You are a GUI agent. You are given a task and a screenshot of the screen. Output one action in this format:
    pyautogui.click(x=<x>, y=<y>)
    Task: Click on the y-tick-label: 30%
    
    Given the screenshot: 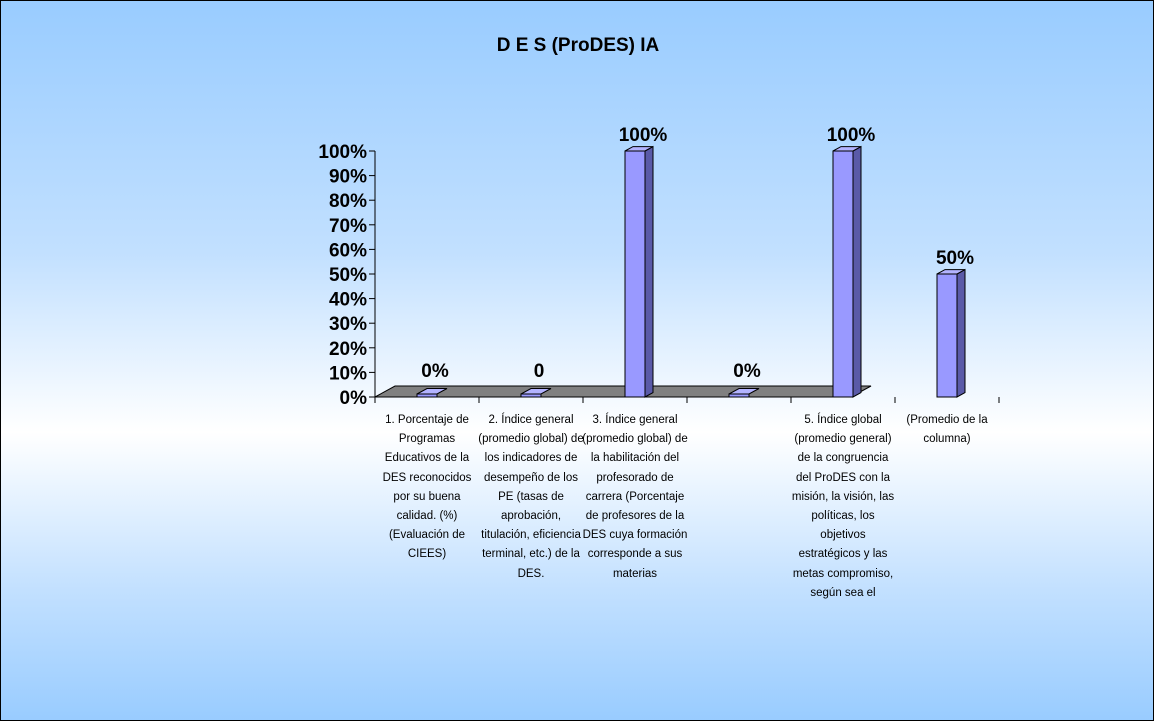 What is the action you would take?
    pyautogui.click(x=348, y=324)
    